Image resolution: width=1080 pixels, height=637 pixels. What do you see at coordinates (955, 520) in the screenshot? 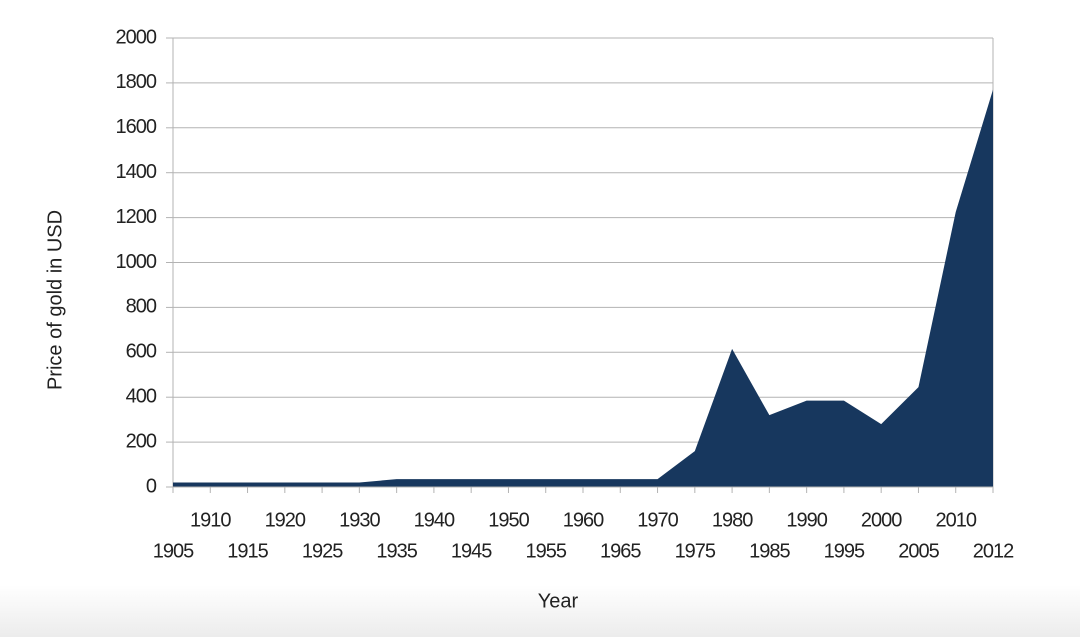
I see `x-tick-label: 2010` at bounding box center [955, 520].